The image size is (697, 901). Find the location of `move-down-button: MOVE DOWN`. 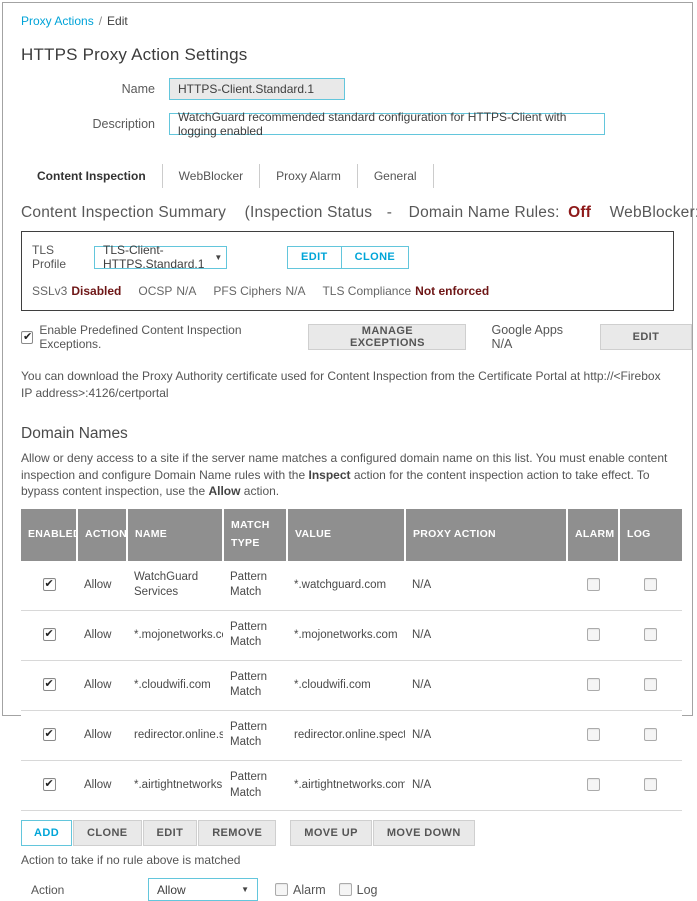

move-down-button: MOVE DOWN is located at coordinates (423, 833).